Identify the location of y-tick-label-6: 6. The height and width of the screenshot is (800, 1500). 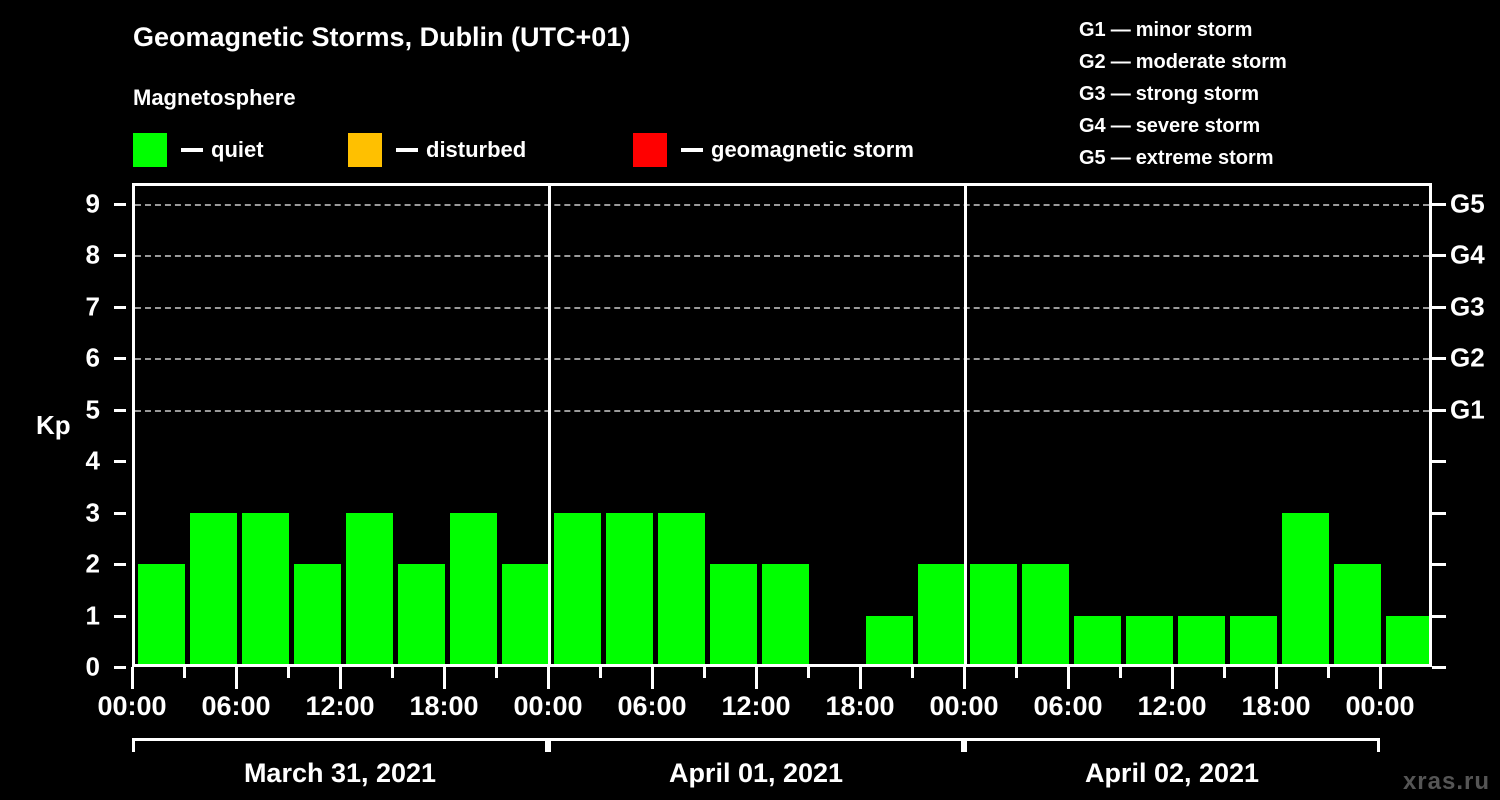
(92, 357).